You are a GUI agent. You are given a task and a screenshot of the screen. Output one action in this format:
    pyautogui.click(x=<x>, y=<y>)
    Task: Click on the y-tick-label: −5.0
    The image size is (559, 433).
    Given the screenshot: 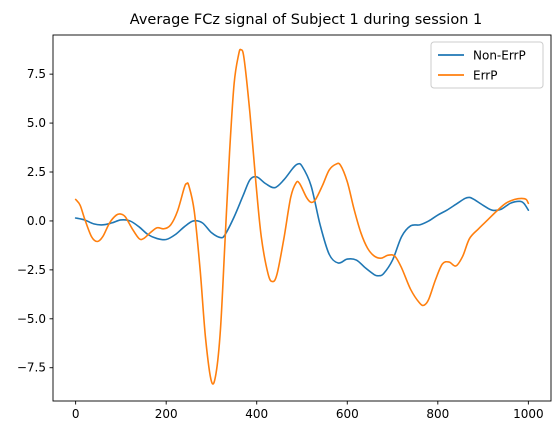 What is the action you would take?
    pyautogui.click(x=31, y=319)
    